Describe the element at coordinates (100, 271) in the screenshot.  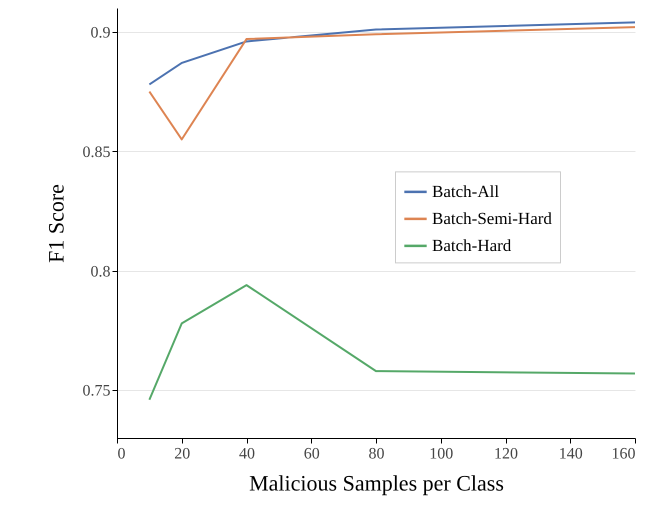
I see `y-tick-label: 0.8` at that location.